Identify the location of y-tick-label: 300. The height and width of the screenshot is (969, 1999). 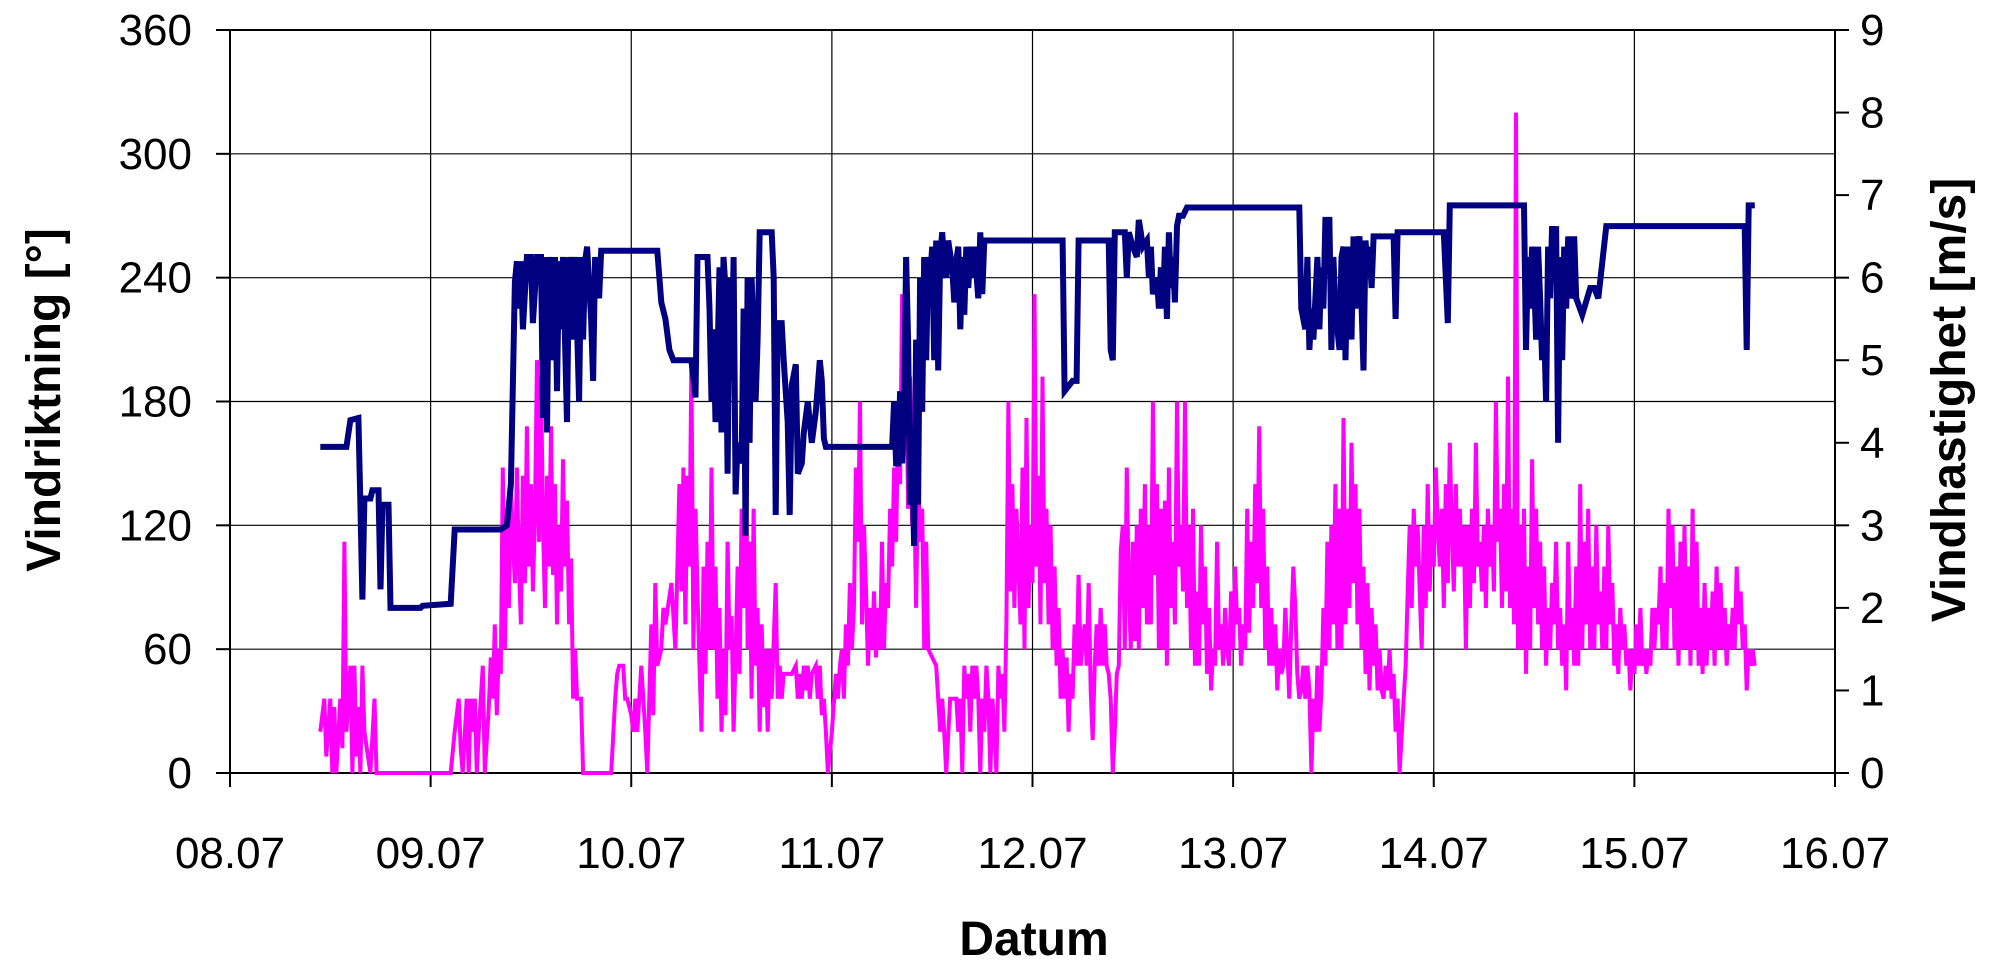
(155, 154).